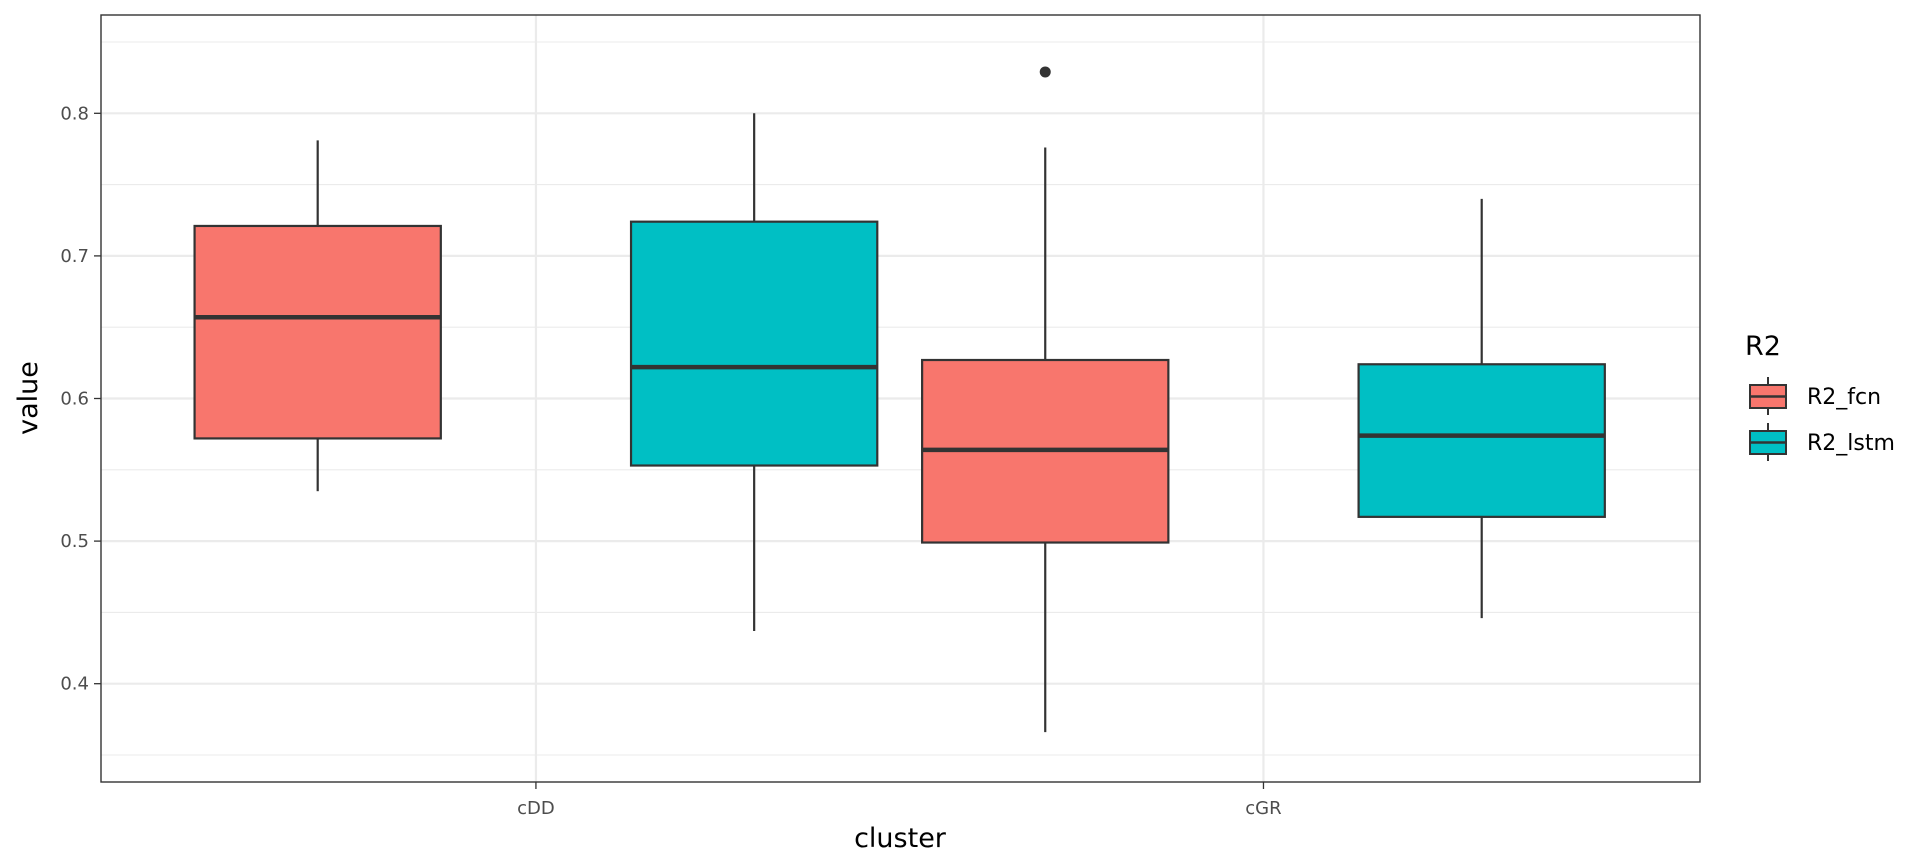 The width and height of the screenshot is (1920, 865). What do you see at coordinates (1822, 419) in the screenshot?
I see `legend-items: R2_fcn R2_lstm` at bounding box center [1822, 419].